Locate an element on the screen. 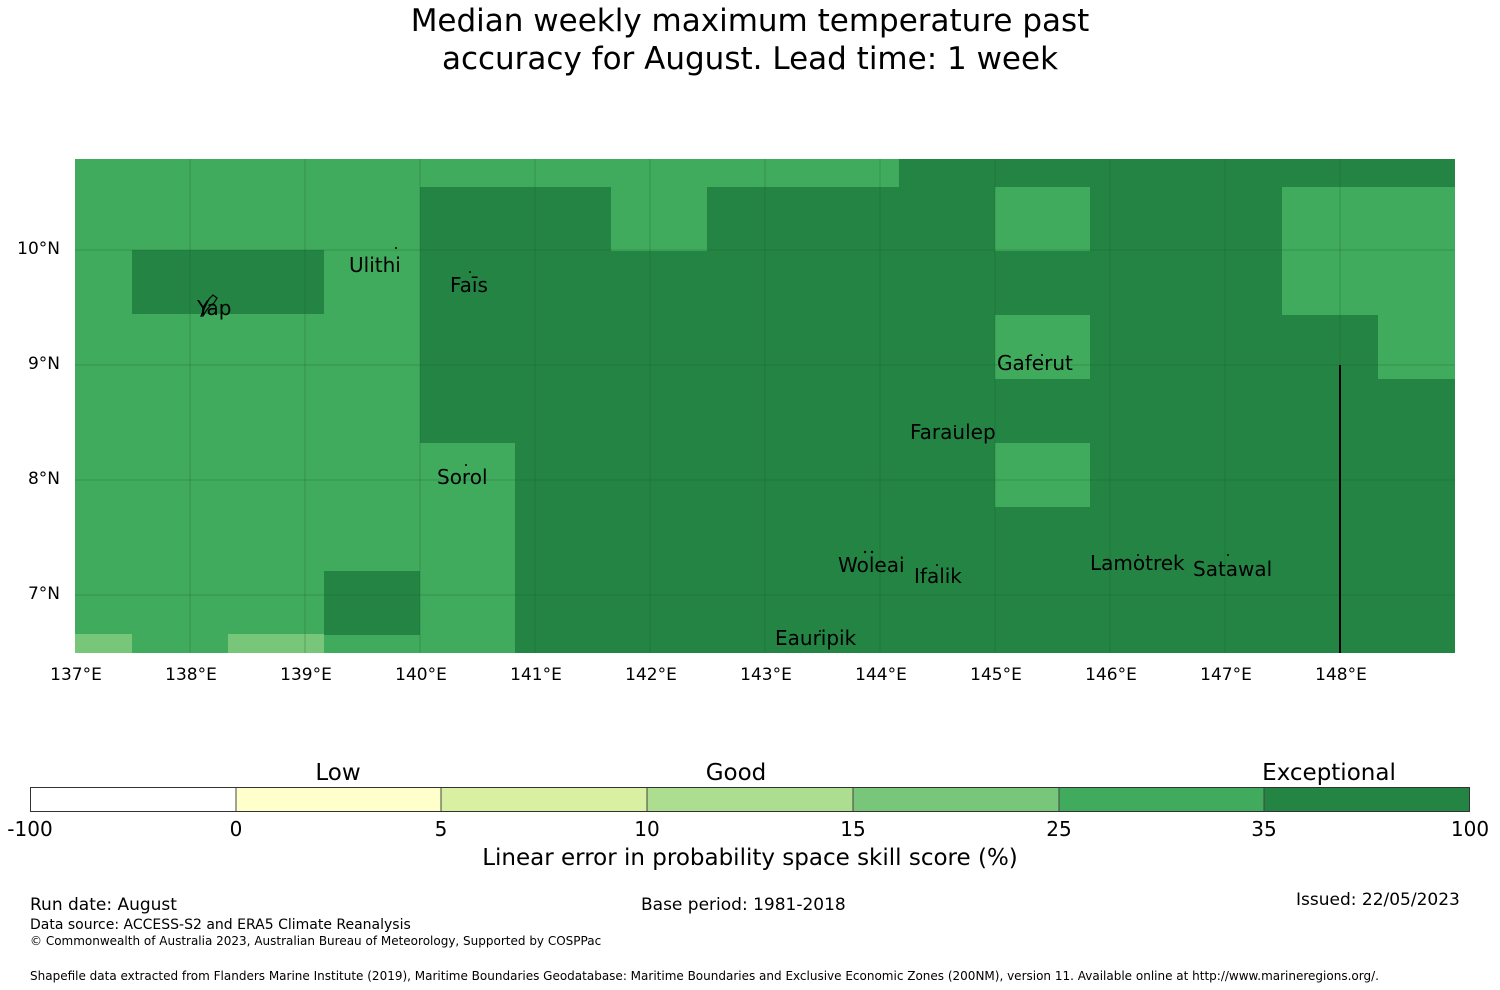 The height and width of the screenshot is (990, 1500). run-date: Run date: August is located at coordinates (103, 905).